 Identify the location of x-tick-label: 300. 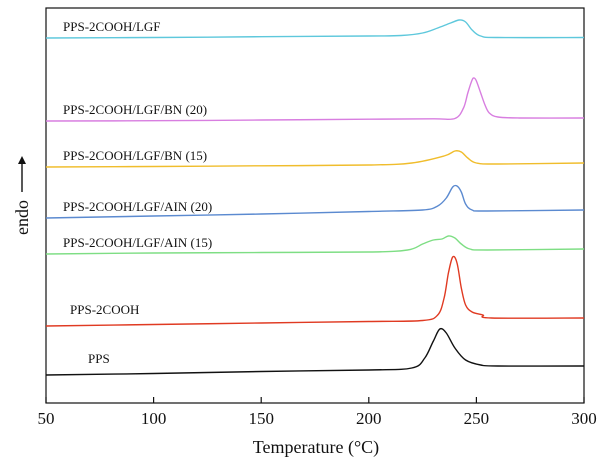
(584, 418).